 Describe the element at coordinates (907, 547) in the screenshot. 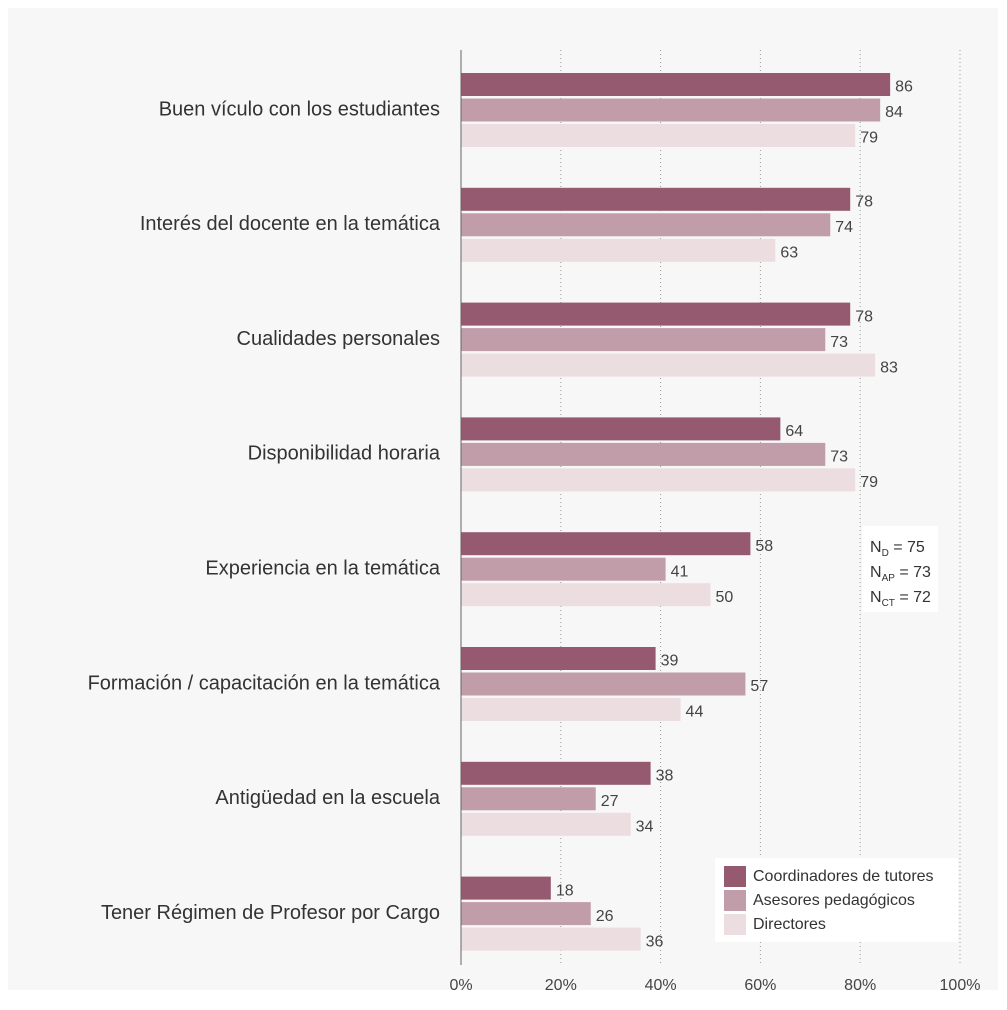

I see `annotation-text: = 75` at that location.